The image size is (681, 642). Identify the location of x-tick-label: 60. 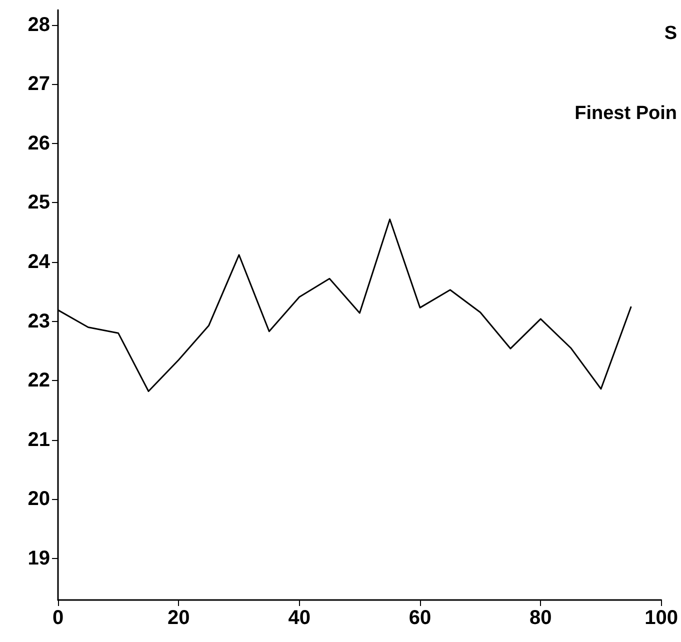
(420, 618).